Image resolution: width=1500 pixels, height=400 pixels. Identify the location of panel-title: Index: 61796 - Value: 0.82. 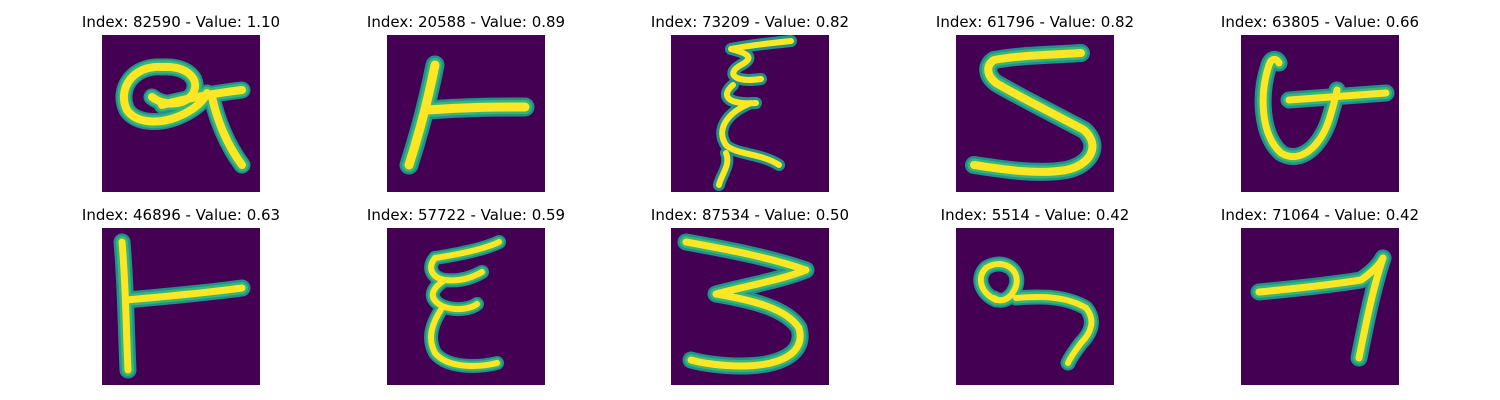
(1035, 22).